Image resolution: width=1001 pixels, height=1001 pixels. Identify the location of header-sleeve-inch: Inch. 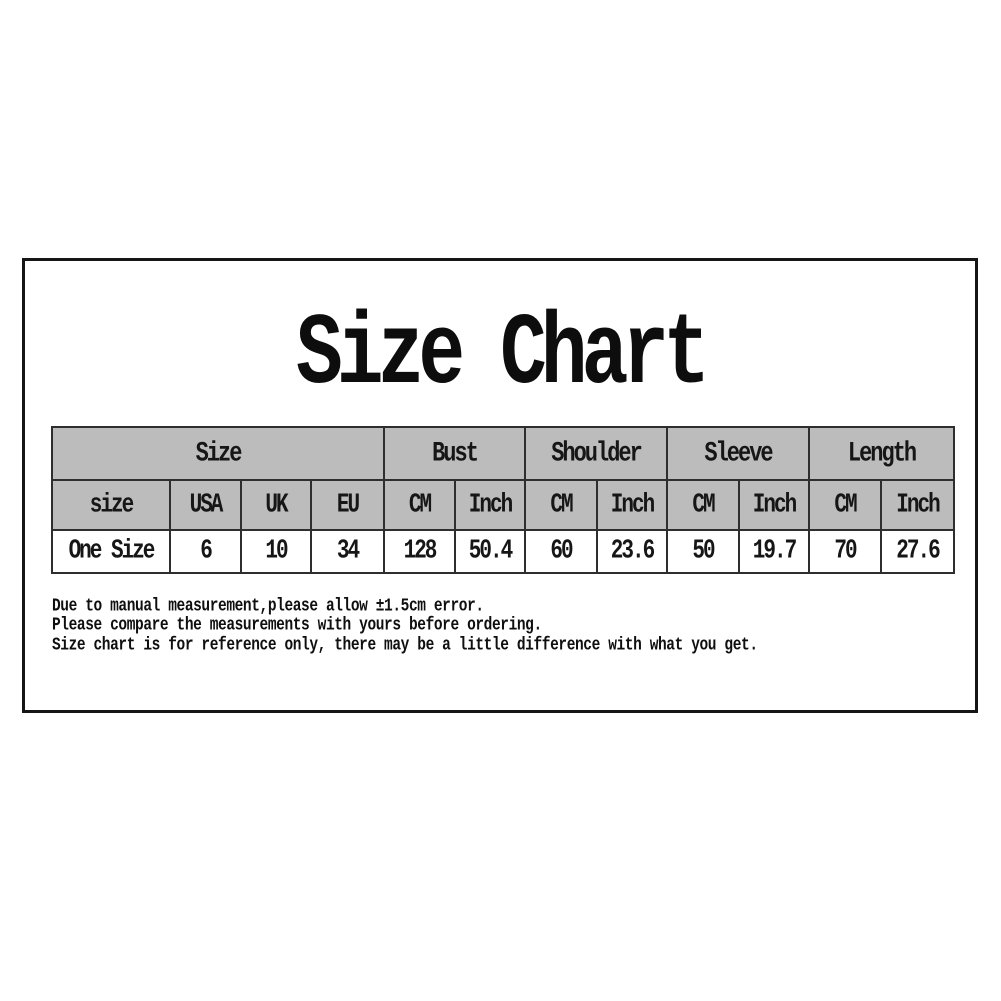
(774, 505).